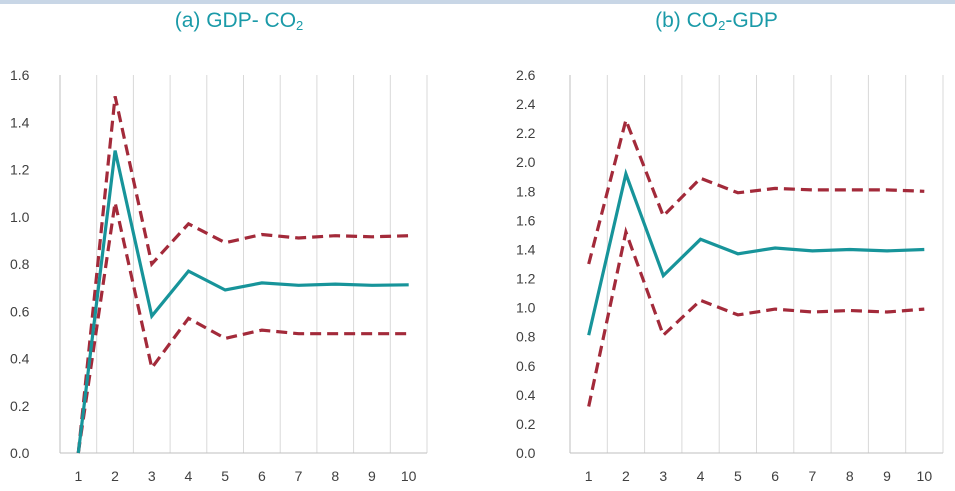 The height and width of the screenshot is (491, 955). Describe the element at coordinates (526, 104) in the screenshot. I see `y-tick-label: 2.4` at that location.